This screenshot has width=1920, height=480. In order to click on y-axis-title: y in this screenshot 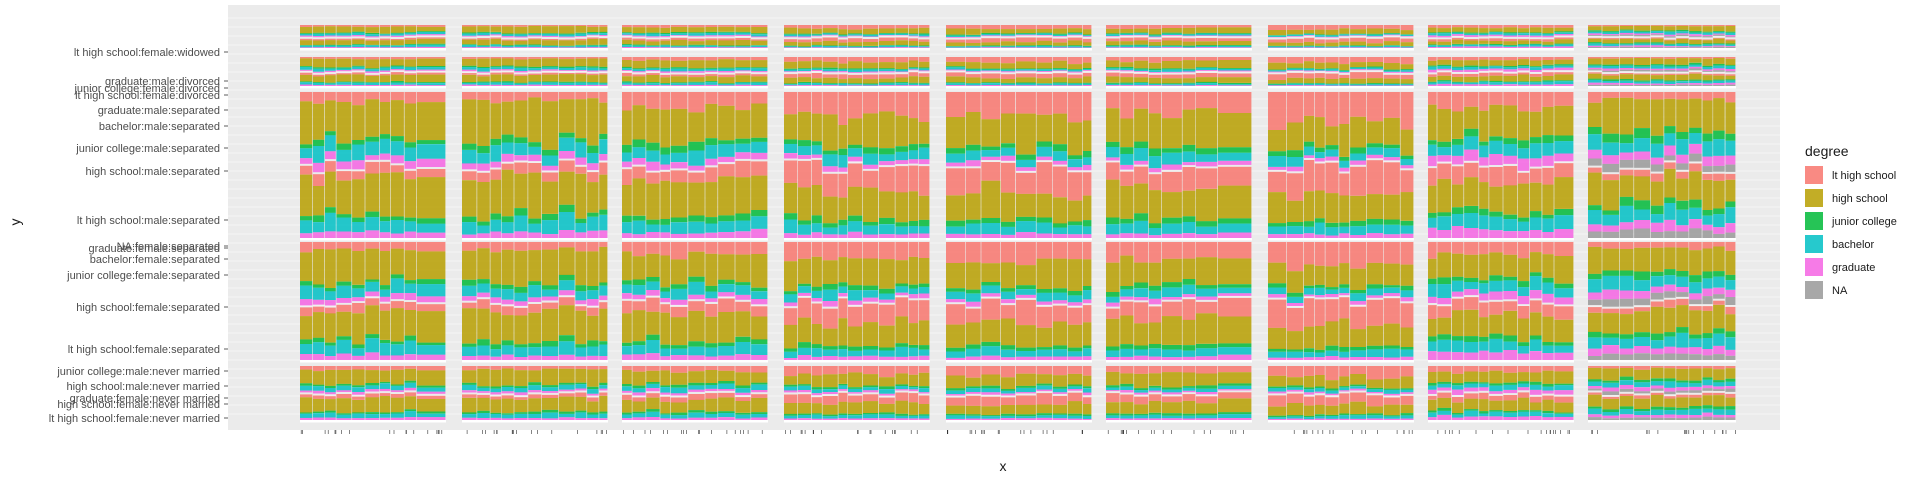, I will do `click(15, 222)`.